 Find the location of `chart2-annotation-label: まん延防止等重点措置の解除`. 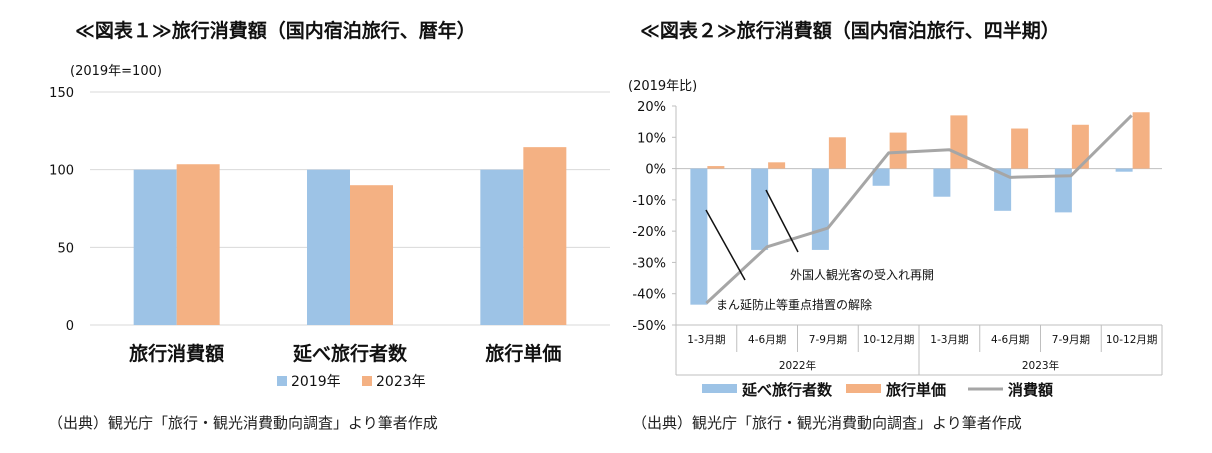

chart2-annotation-label: まん延防止等重点措置の解除 is located at coordinates (794, 304).